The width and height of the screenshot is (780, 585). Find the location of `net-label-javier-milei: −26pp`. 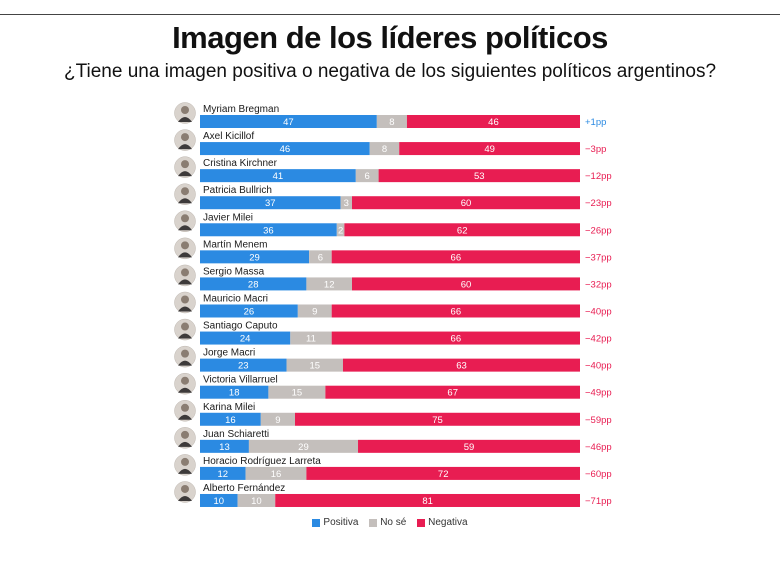

net-label-javier-milei: −26pp is located at coordinates (598, 230).